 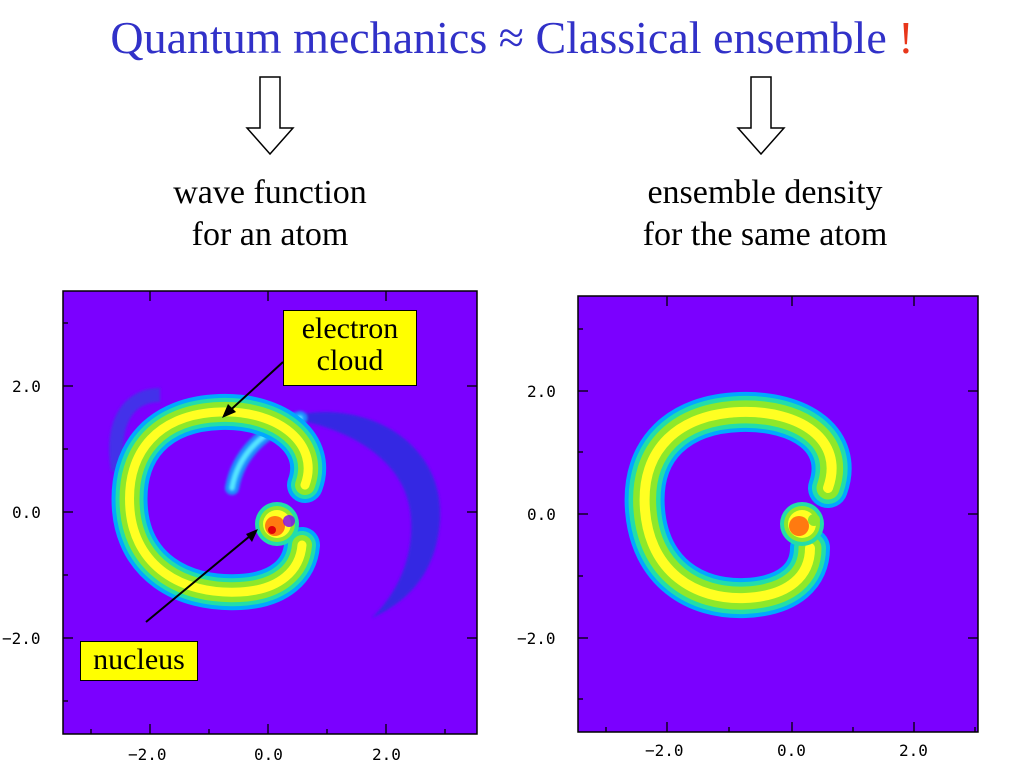 I want to click on left-x-tick-label: 0.0, so click(x=268, y=754).